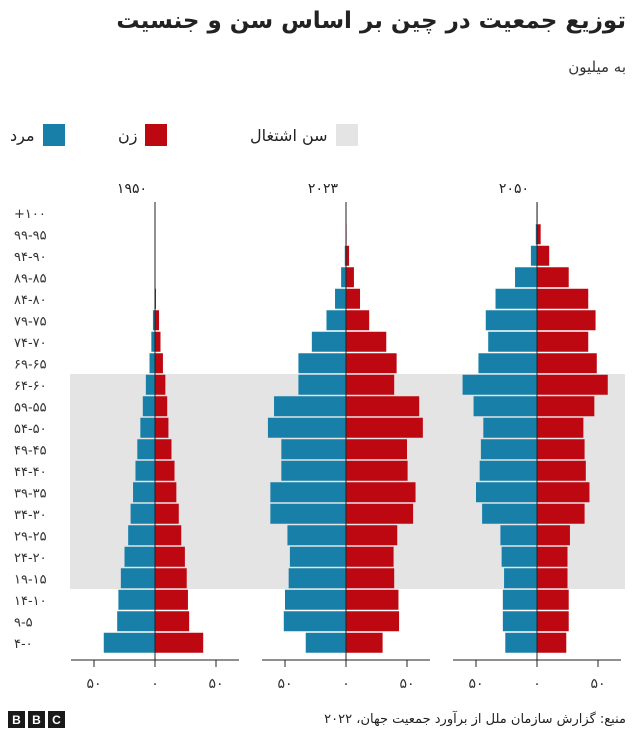  I want to click on chart-subtitle: به میلیون, so click(597, 67).